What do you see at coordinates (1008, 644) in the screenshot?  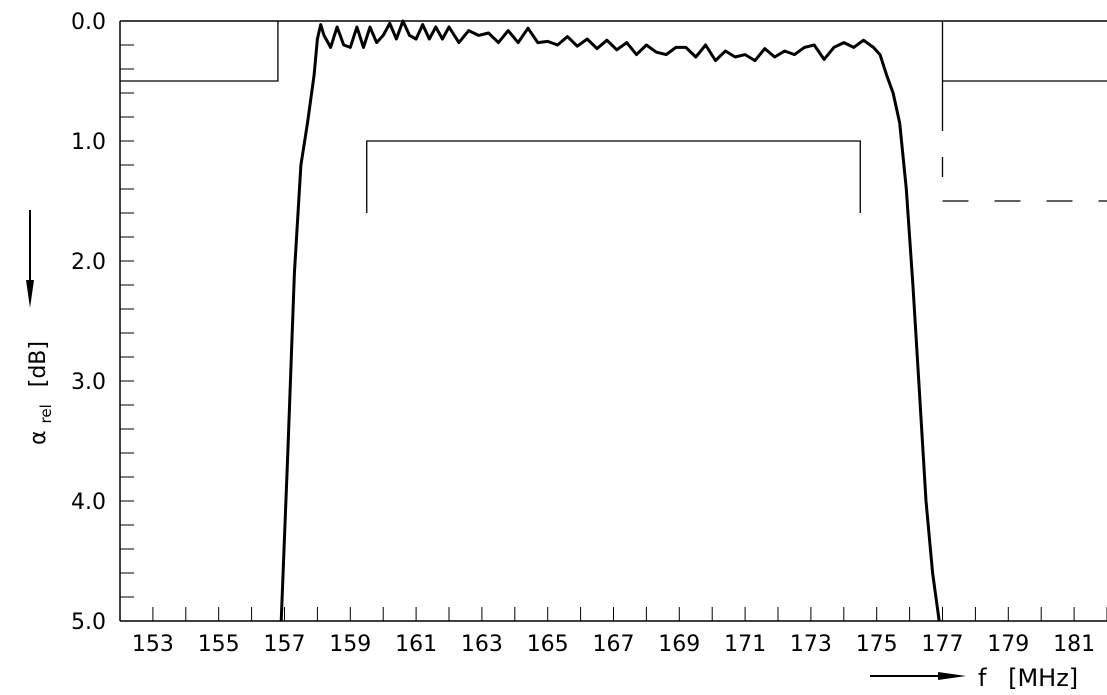 I see `x-tick-label: 179` at bounding box center [1008, 644].